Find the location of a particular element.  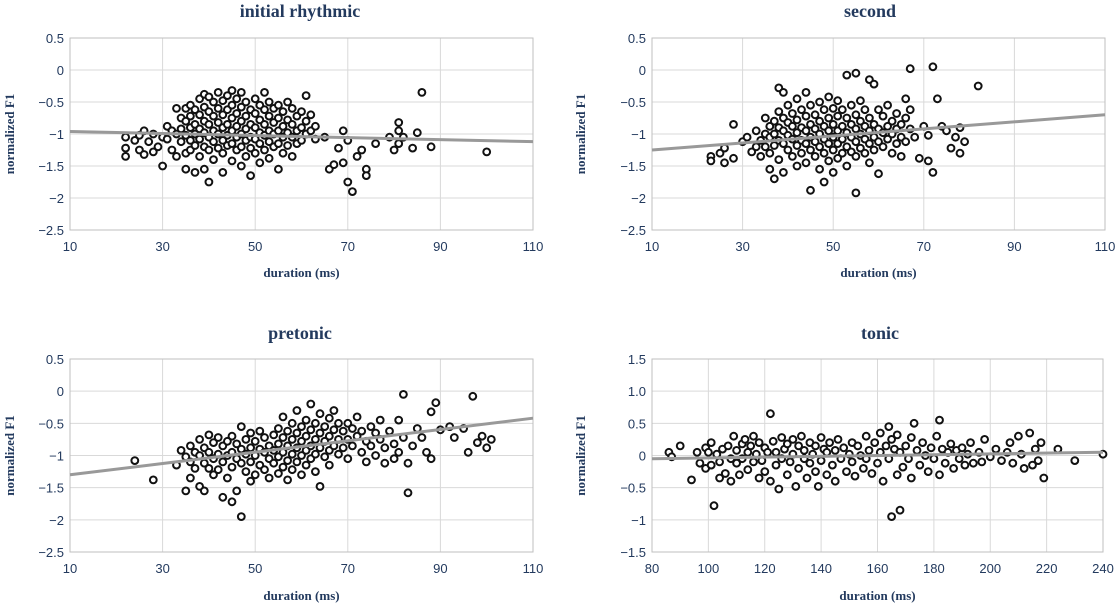

y-tick-label: 0 is located at coordinates (642, 70).